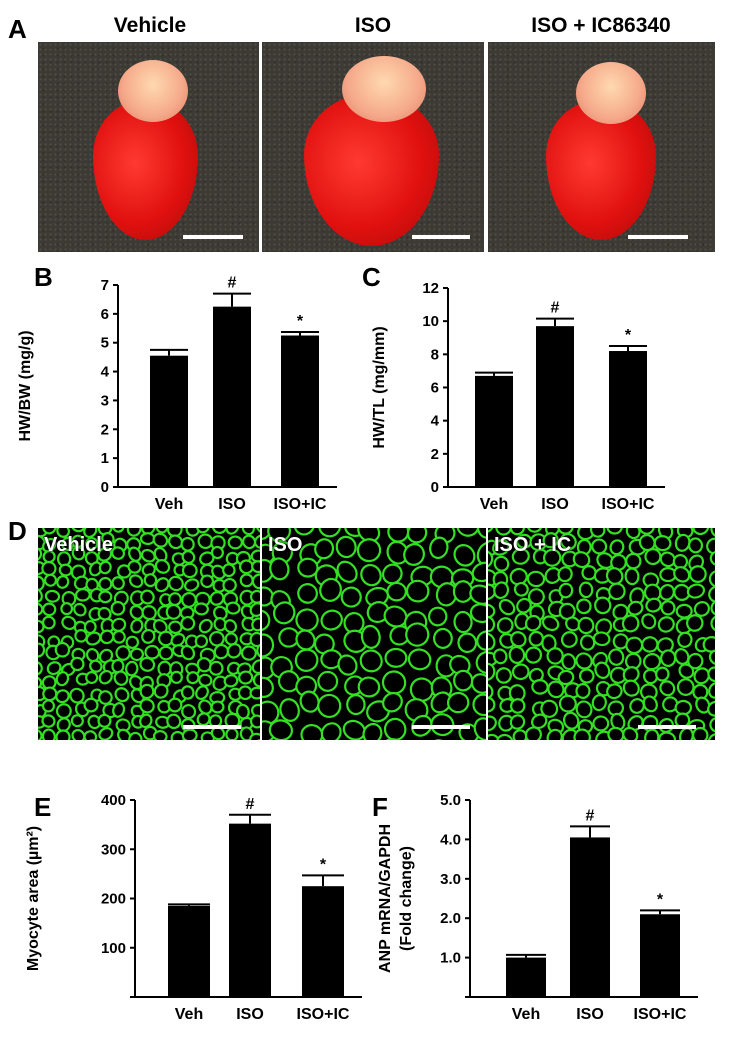  Describe the element at coordinates (43, 807) in the screenshot. I see `panel-letter-e: E` at that location.